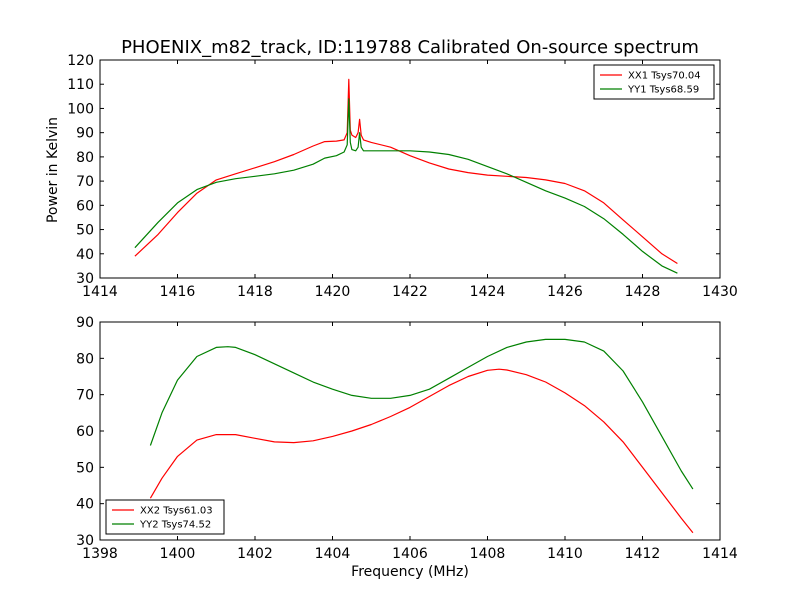 This screenshot has width=800, height=600. Describe the element at coordinates (178, 554) in the screenshot. I see `x-tick-label: 1400` at that location.